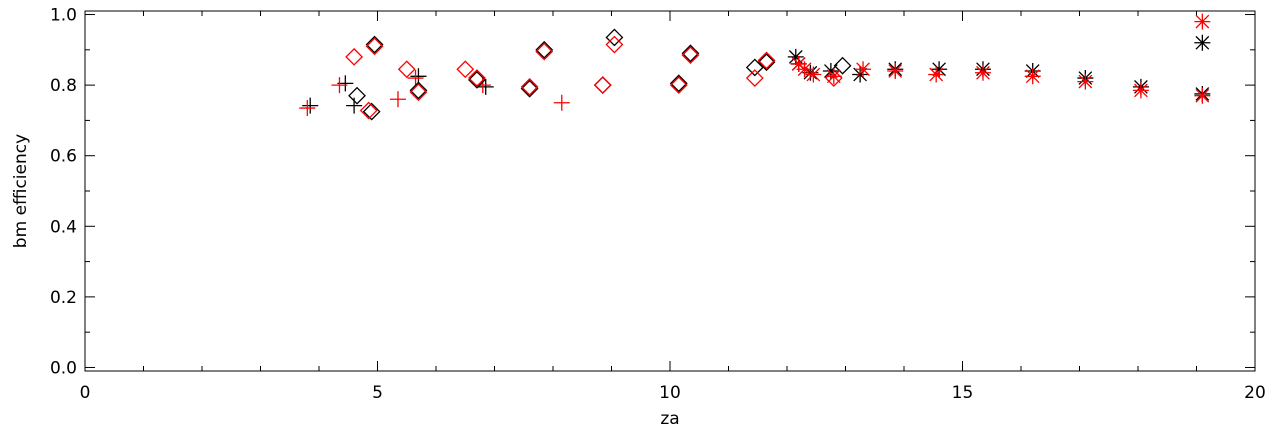 The width and height of the screenshot is (1278, 432). What do you see at coordinates (1255, 393) in the screenshot?
I see `x-tick-label: 20` at bounding box center [1255, 393].